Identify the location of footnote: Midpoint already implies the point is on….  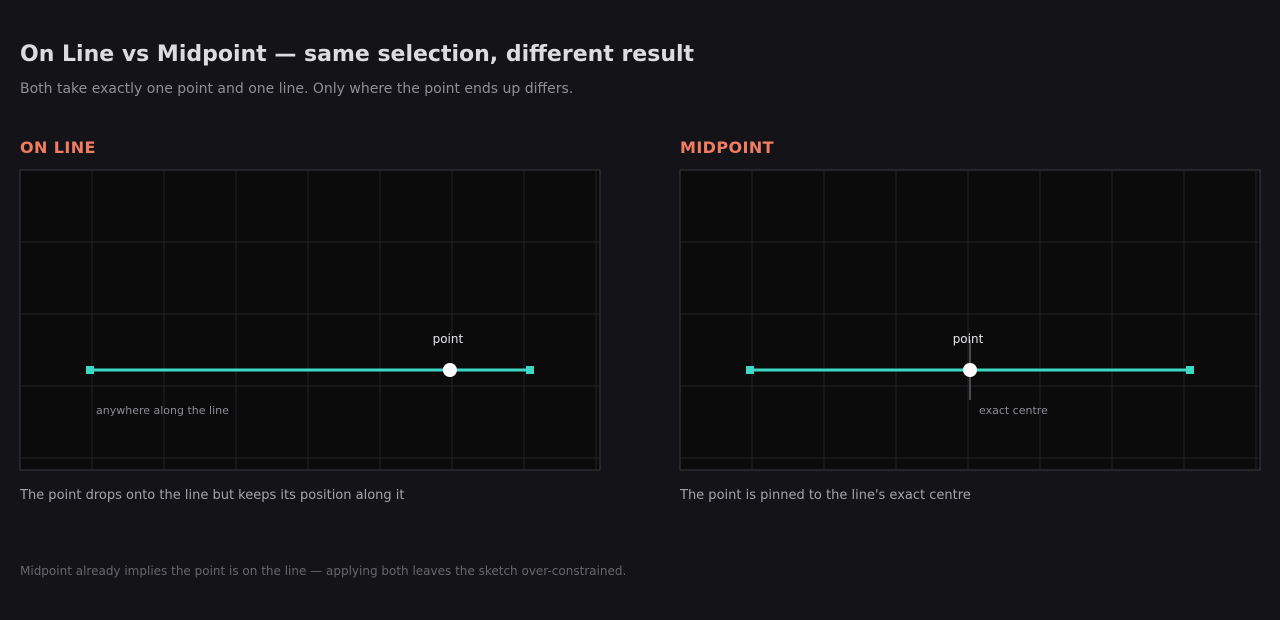
(323, 571).